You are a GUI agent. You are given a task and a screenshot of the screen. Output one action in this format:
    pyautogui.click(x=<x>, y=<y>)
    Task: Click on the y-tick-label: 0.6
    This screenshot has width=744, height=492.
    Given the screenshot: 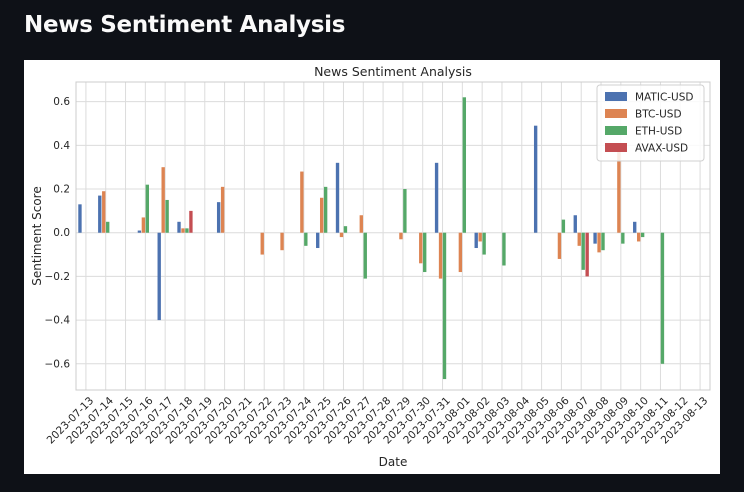 What is the action you would take?
    pyautogui.click(x=61, y=102)
    